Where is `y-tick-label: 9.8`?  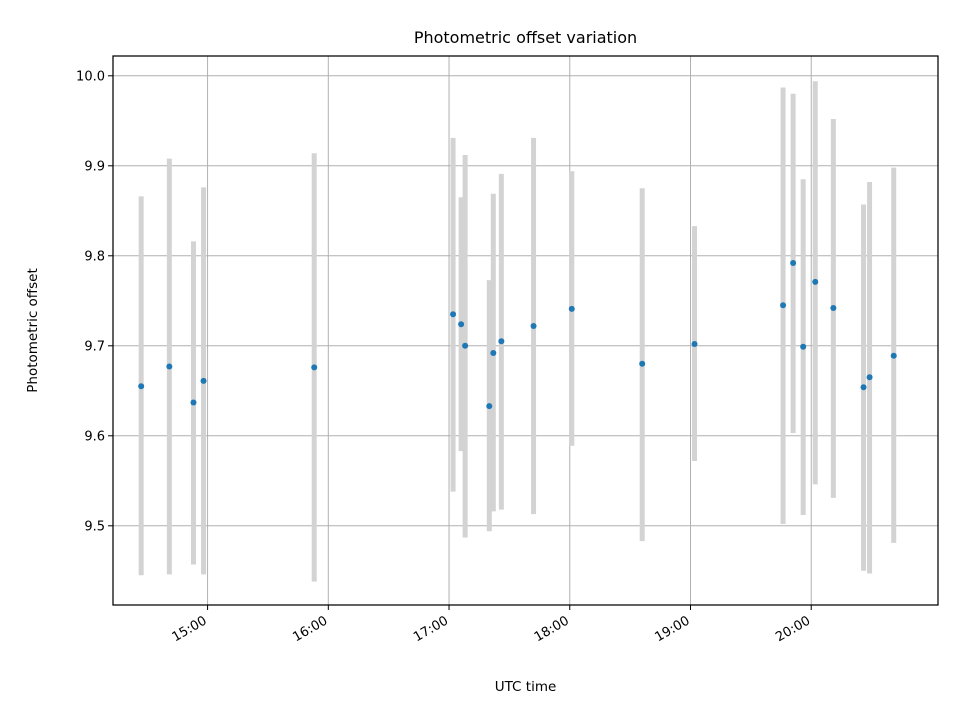
y-tick-label: 9.8 is located at coordinates (94, 256).